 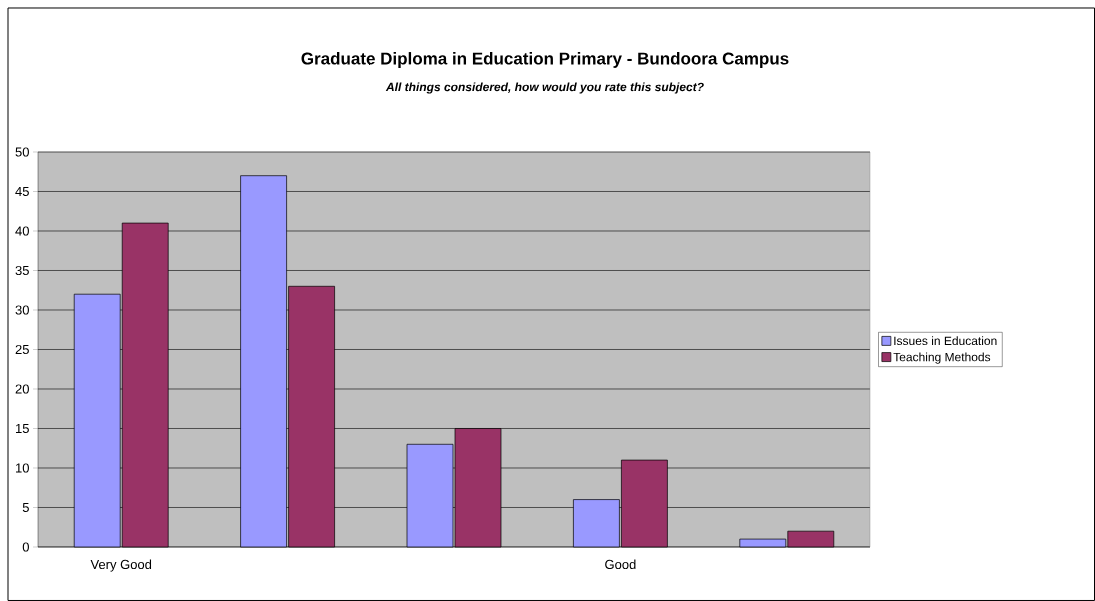 What do you see at coordinates (22, 270) in the screenshot?
I see `y-tick-label: 35` at bounding box center [22, 270].